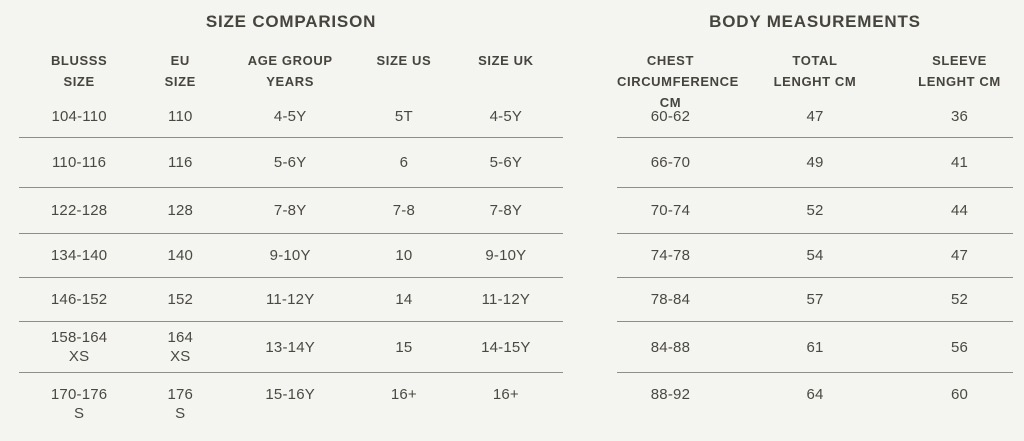 This screenshot has height=441, width=1024. Describe the element at coordinates (79, 71) in the screenshot. I see `column-header-blusss-size: BLUSSS SIZE` at that location.